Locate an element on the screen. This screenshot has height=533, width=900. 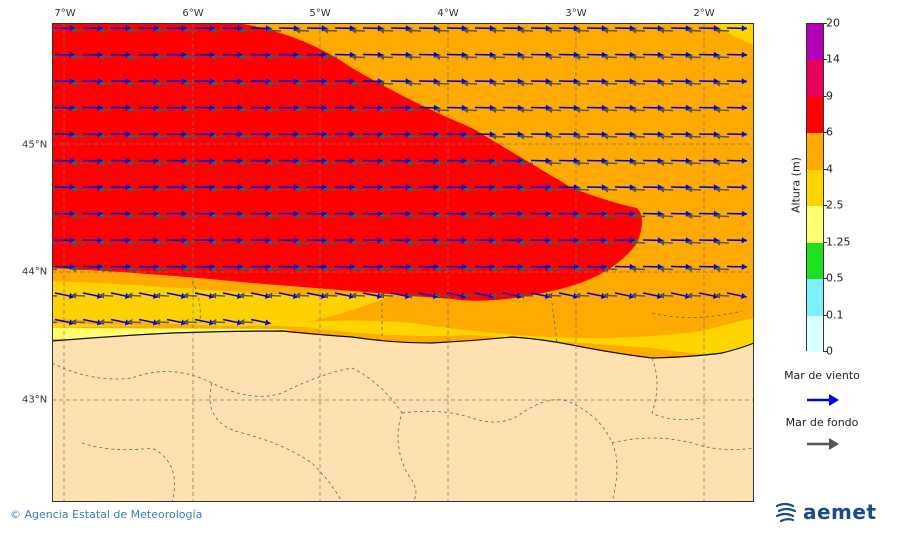
lon-label-4w: 4°W is located at coordinates (448, 13).